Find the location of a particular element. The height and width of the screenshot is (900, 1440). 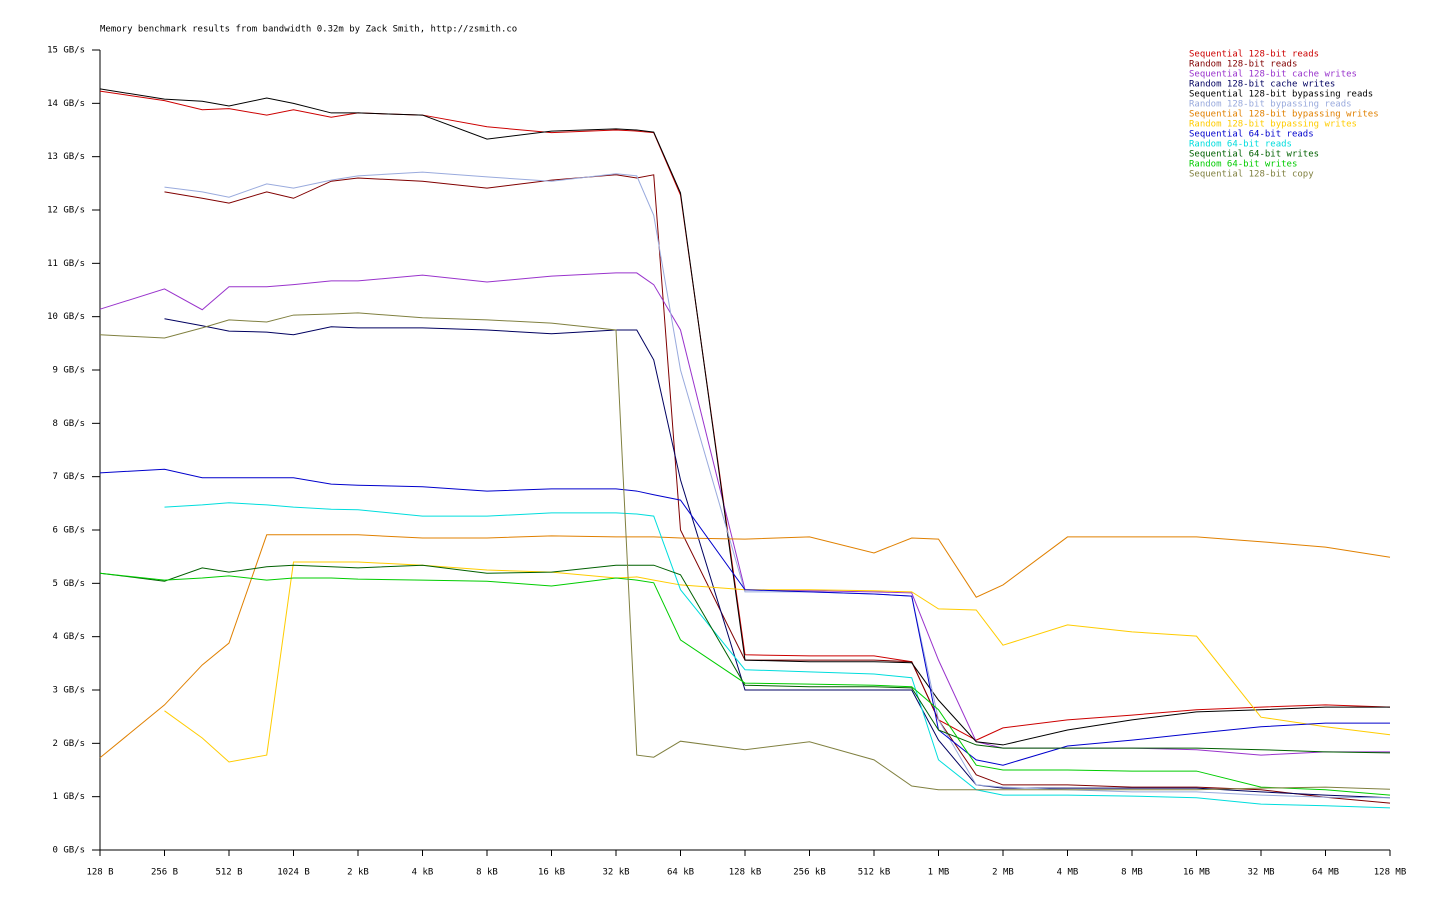

x-tick-label: 1024 B is located at coordinates (293, 873).